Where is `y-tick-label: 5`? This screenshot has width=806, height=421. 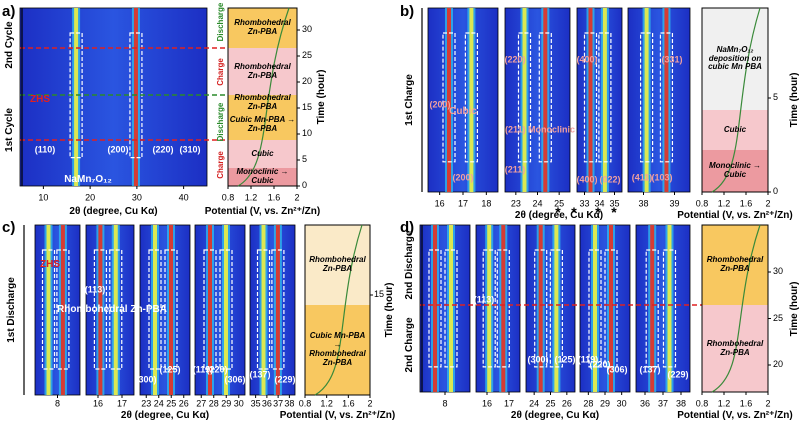
y-tick-label: 5 is located at coordinates (776, 97).